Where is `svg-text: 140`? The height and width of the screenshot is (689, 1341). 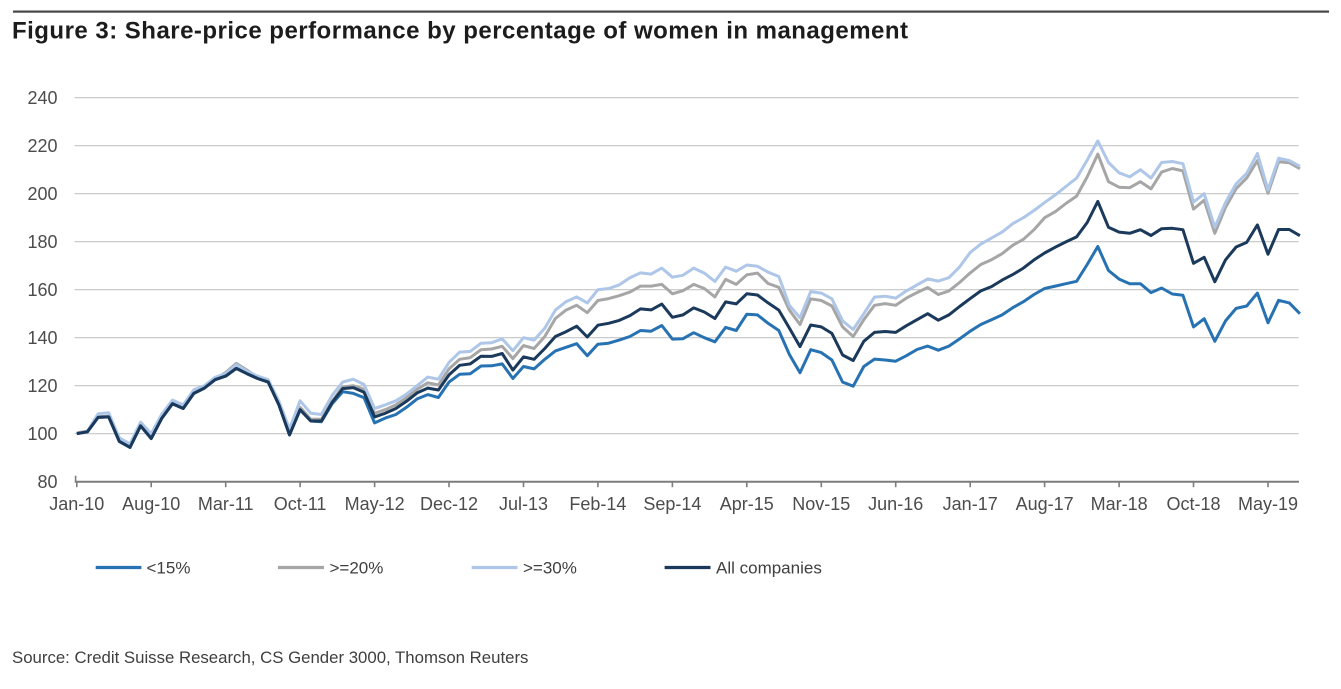
svg-text: 140 is located at coordinates (42, 338).